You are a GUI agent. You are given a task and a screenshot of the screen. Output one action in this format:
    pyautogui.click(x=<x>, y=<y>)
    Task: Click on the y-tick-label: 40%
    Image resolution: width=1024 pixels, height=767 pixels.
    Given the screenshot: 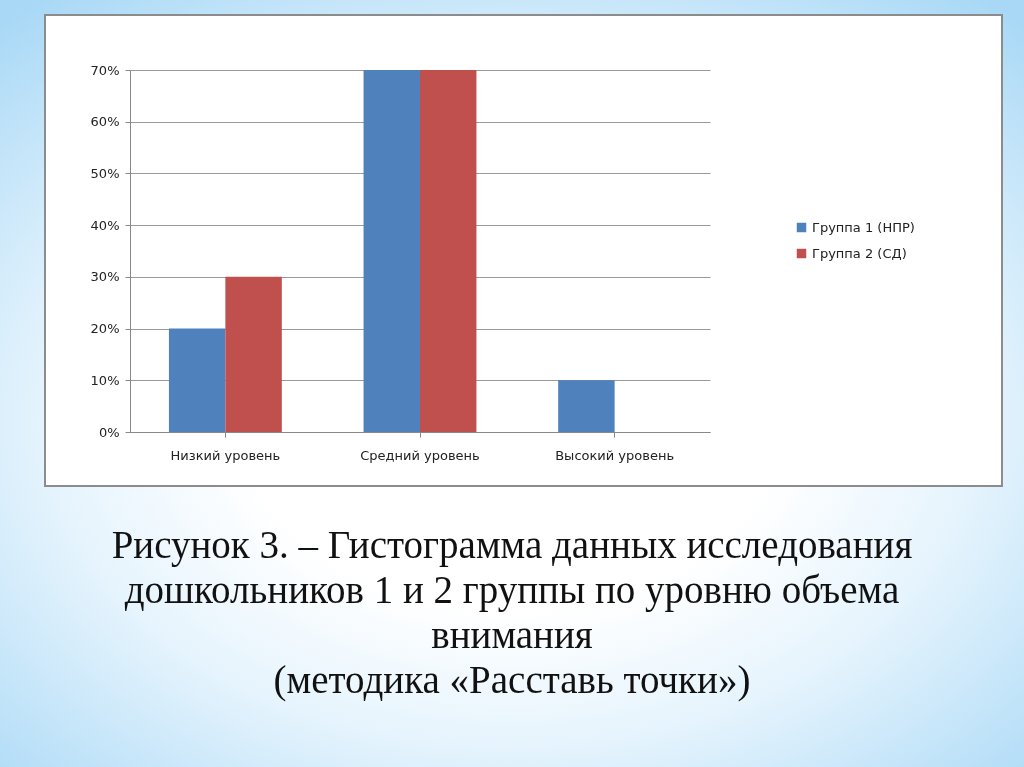 What is the action you would take?
    pyautogui.click(x=105, y=225)
    